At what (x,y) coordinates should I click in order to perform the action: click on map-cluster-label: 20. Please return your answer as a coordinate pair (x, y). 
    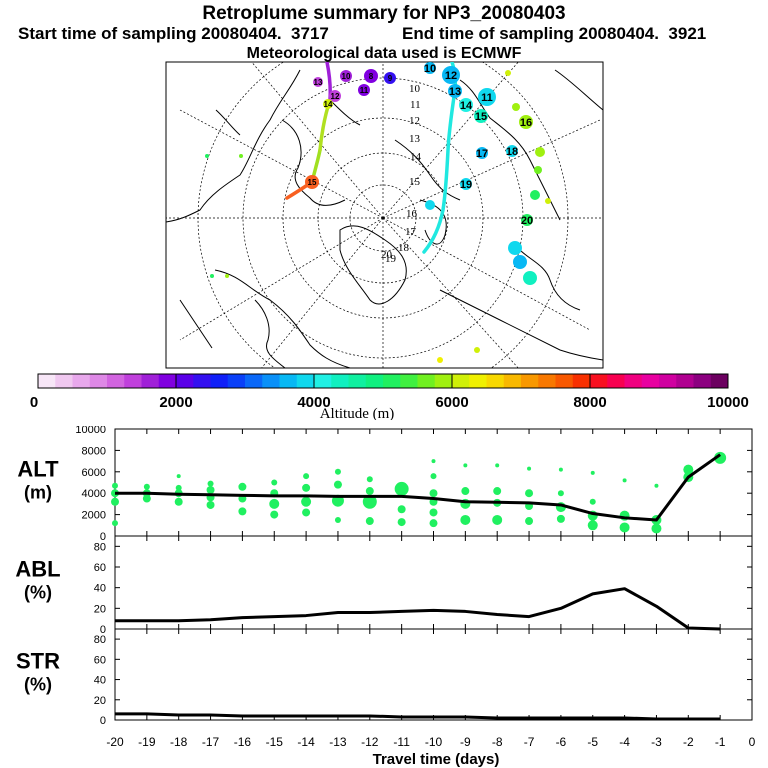
    Looking at the image, I should click on (527, 221).